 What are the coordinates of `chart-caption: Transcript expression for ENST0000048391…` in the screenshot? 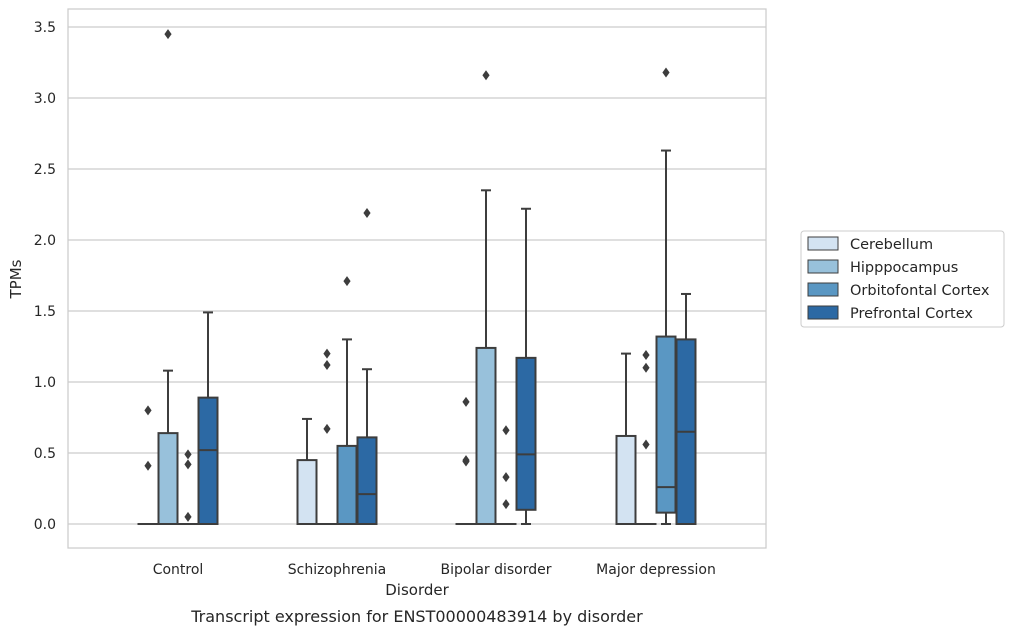 It's located at (416, 616).